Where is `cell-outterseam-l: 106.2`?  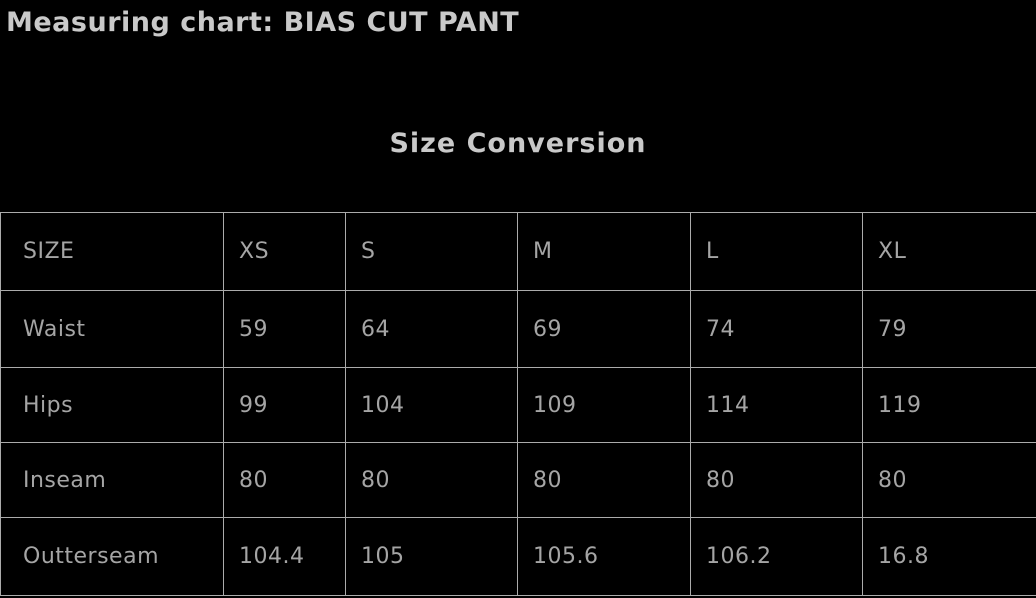
cell-outterseam-l: 106.2 is located at coordinates (776, 556).